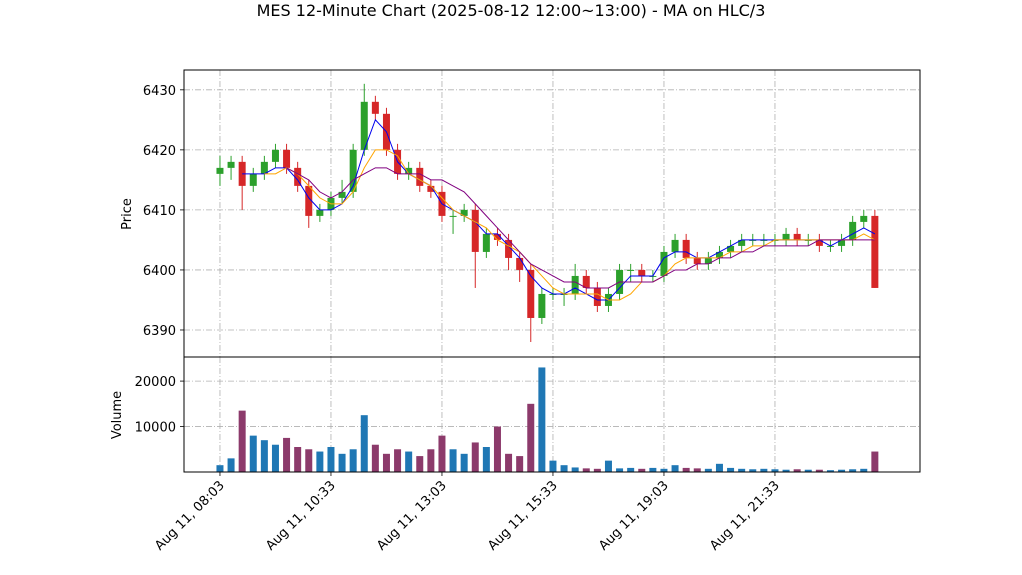 The image size is (1022, 575). Describe the element at coordinates (159, 331) in the screenshot. I see `y-tick-label: 6390` at that location.